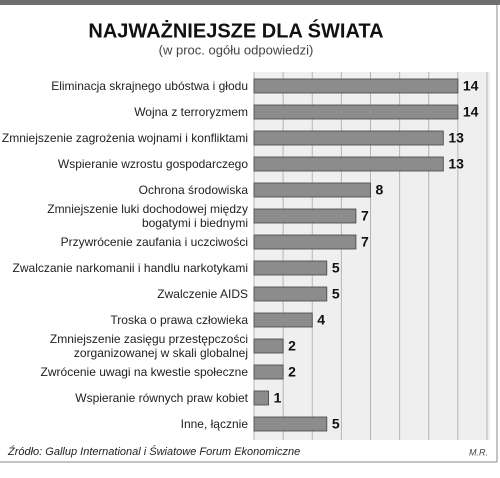 This screenshot has width=500, height=478. Describe the element at coordinates (161, 398) in the screenshot. I see `category-label: Wspieranie równych praw kobiet` at that location.